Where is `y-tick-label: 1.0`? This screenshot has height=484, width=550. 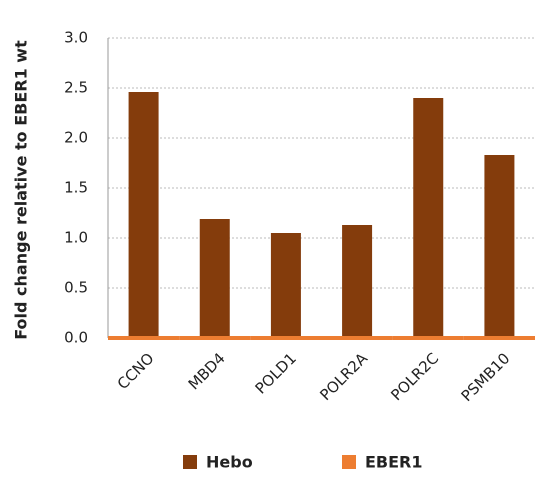 y-tick-label: 1.0 is located at coordinates (76, 238).